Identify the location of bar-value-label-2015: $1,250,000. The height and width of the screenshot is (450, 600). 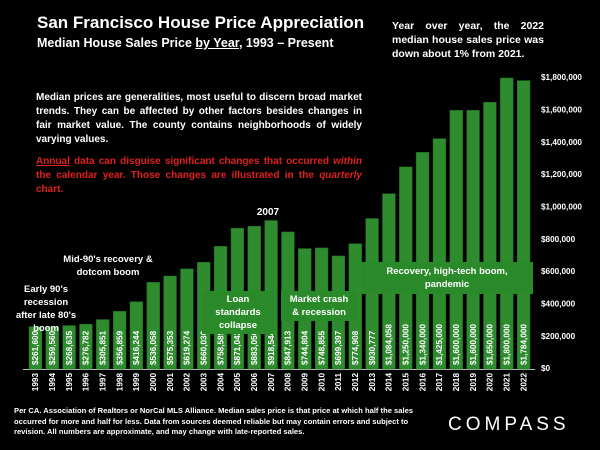
(405, 344).